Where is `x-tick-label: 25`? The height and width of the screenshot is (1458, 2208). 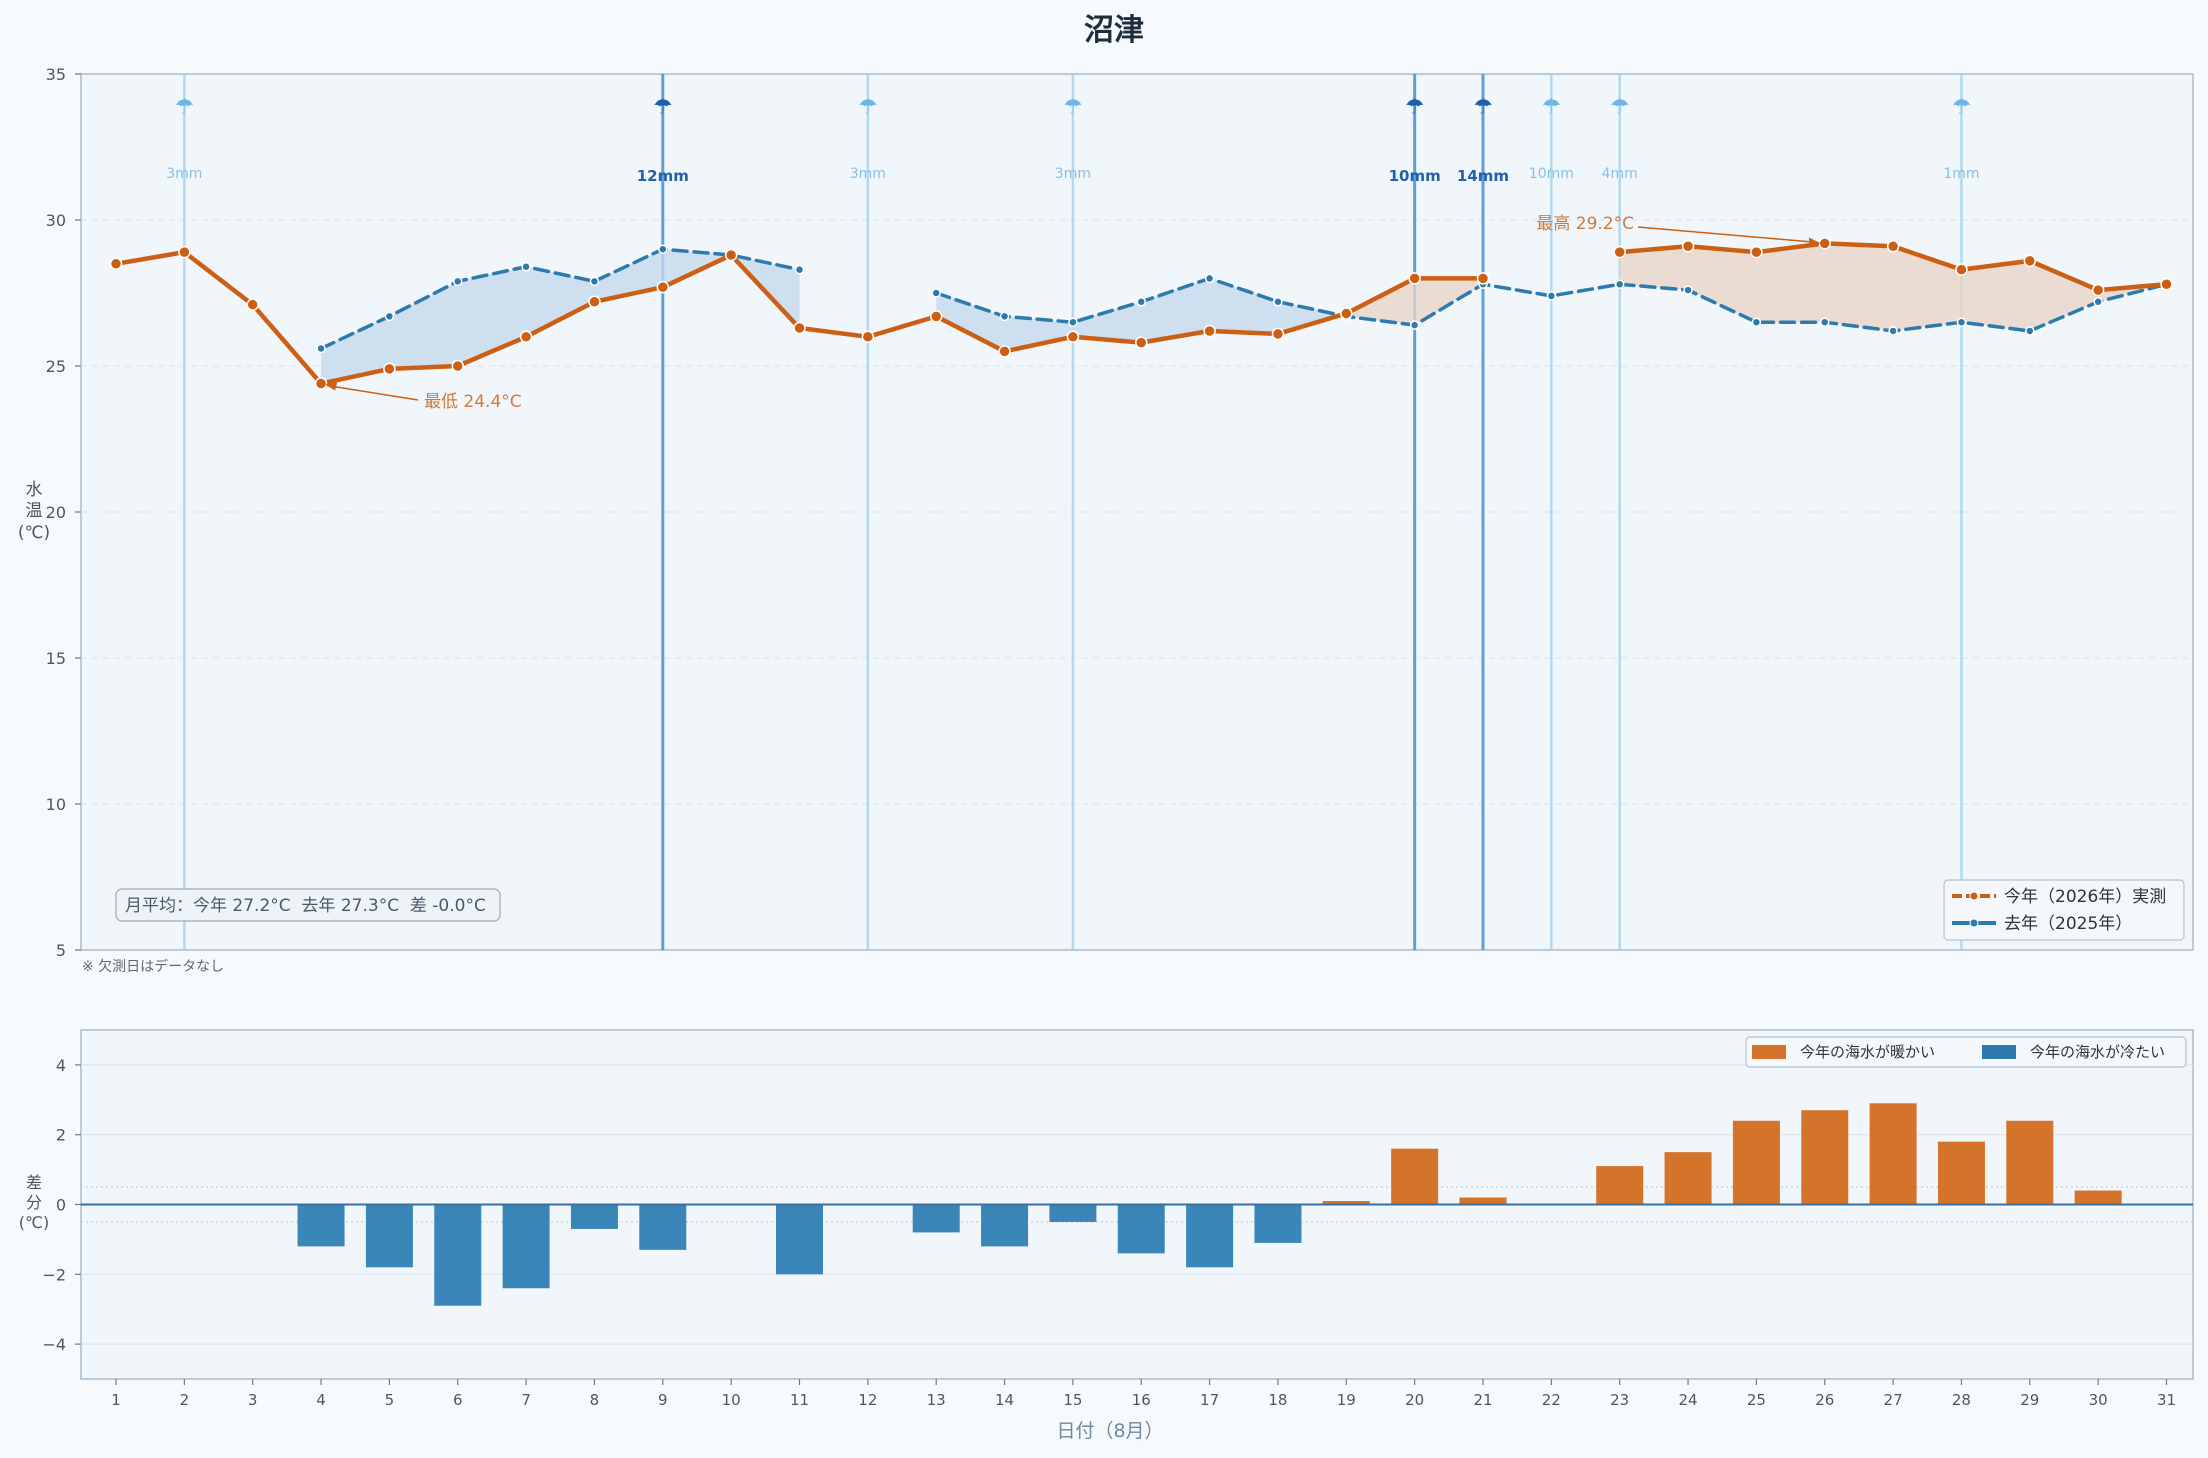
x-tick-label: 25 is located at coordinates (1756, 1400).